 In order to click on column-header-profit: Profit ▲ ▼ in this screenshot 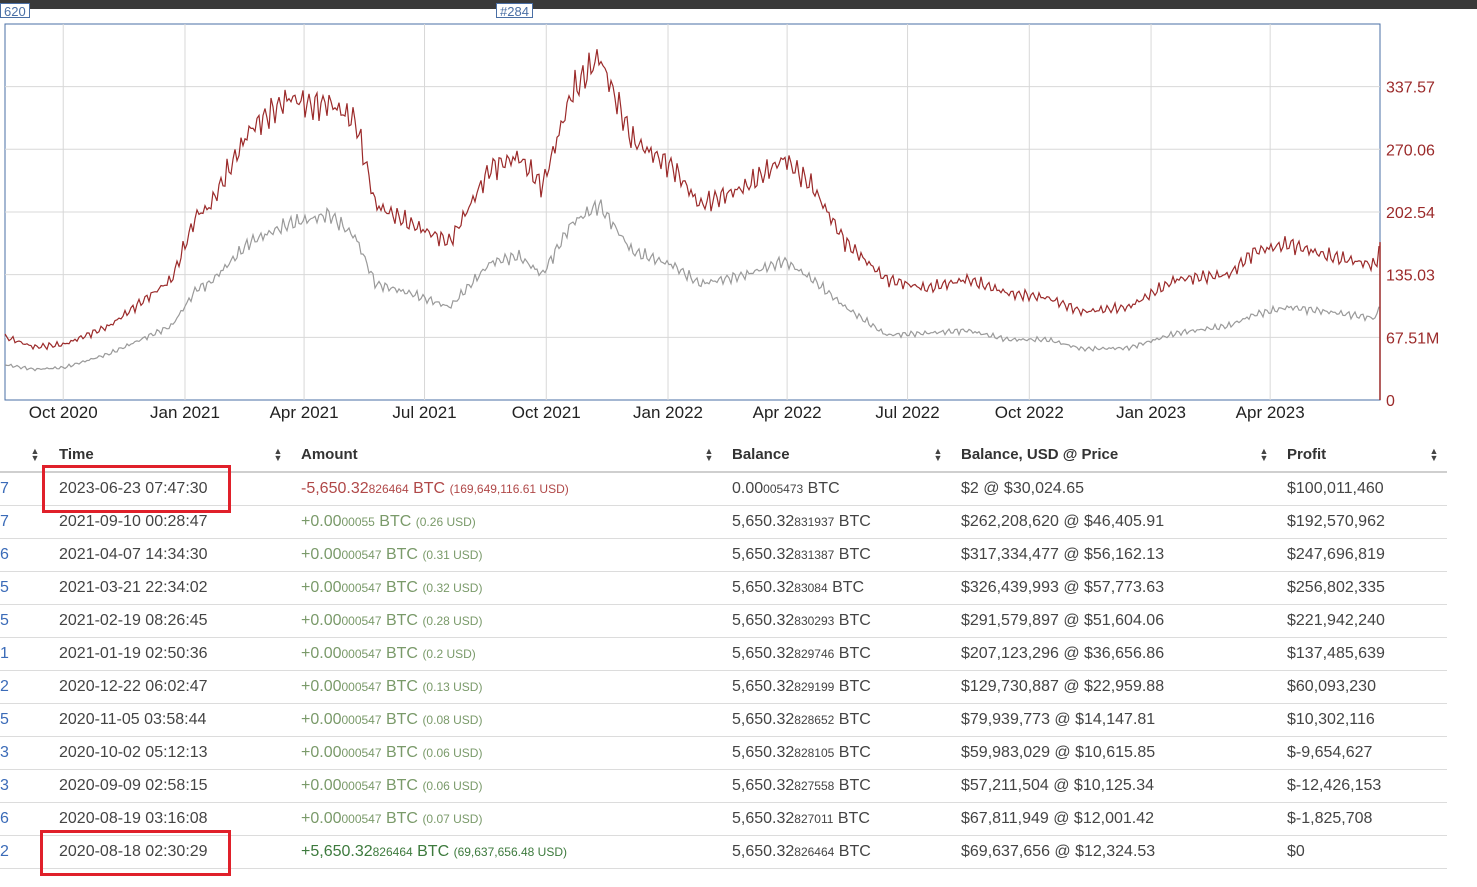, I will do `click(1362, 455)`.